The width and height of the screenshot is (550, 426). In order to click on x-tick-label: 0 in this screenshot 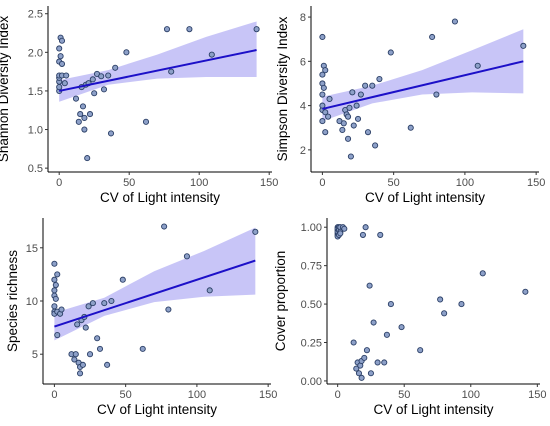, I will do `click(54, 395)`.